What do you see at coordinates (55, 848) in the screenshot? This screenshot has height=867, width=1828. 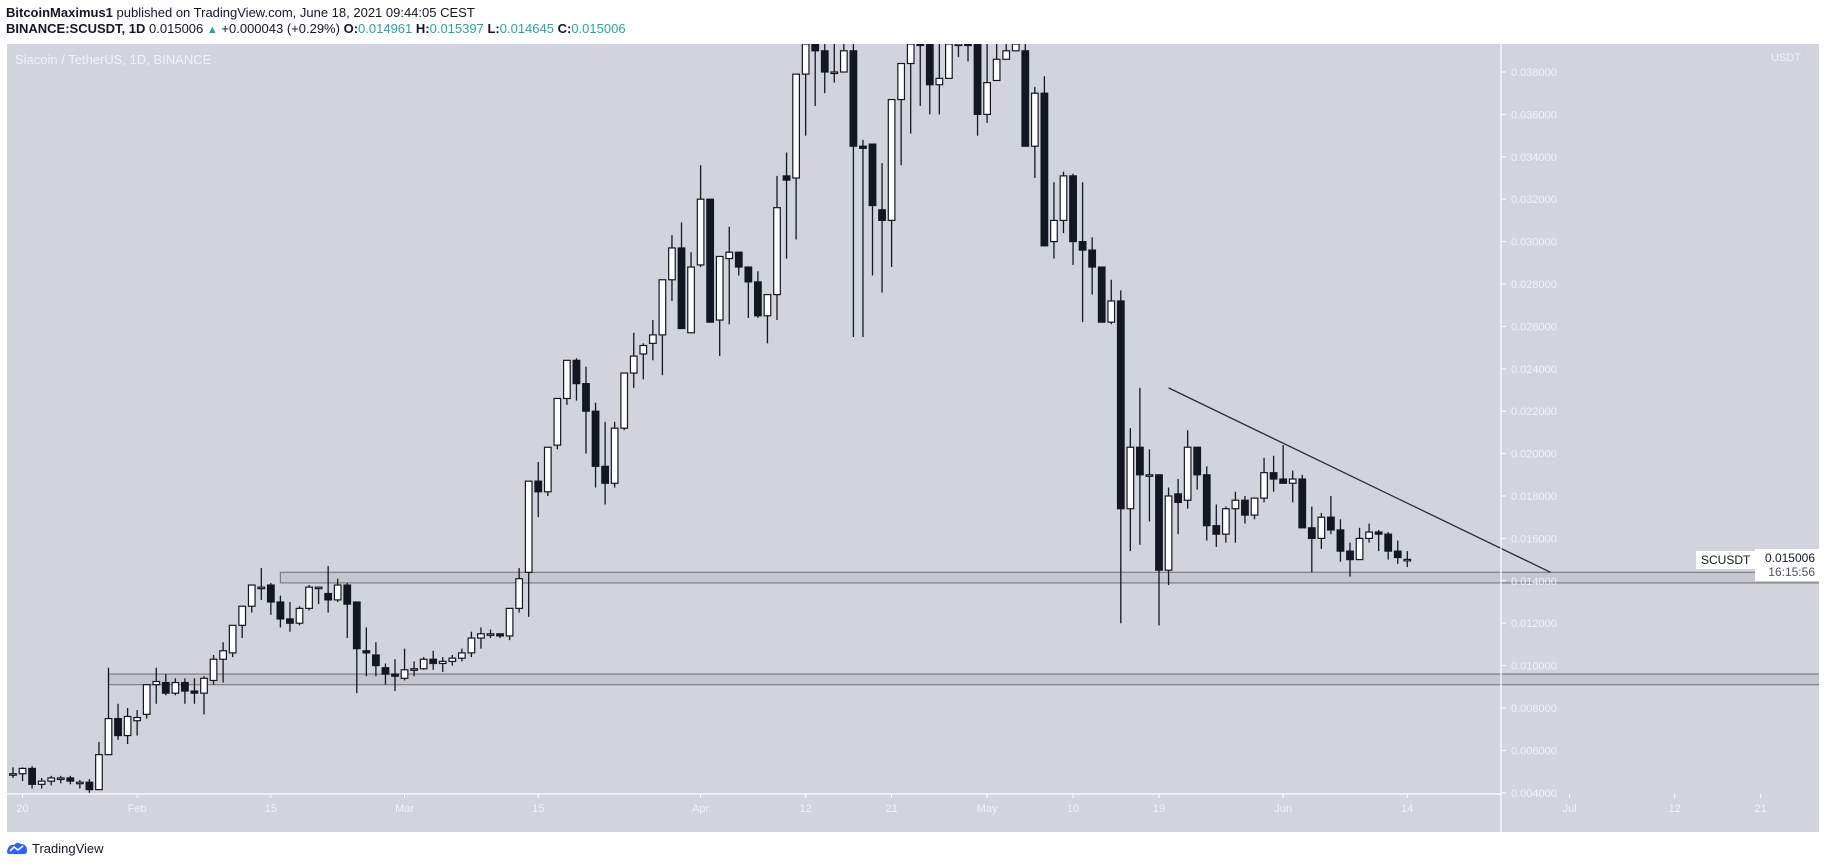 I see `footer-brand: TradingView` at bounding box center [55, 848].